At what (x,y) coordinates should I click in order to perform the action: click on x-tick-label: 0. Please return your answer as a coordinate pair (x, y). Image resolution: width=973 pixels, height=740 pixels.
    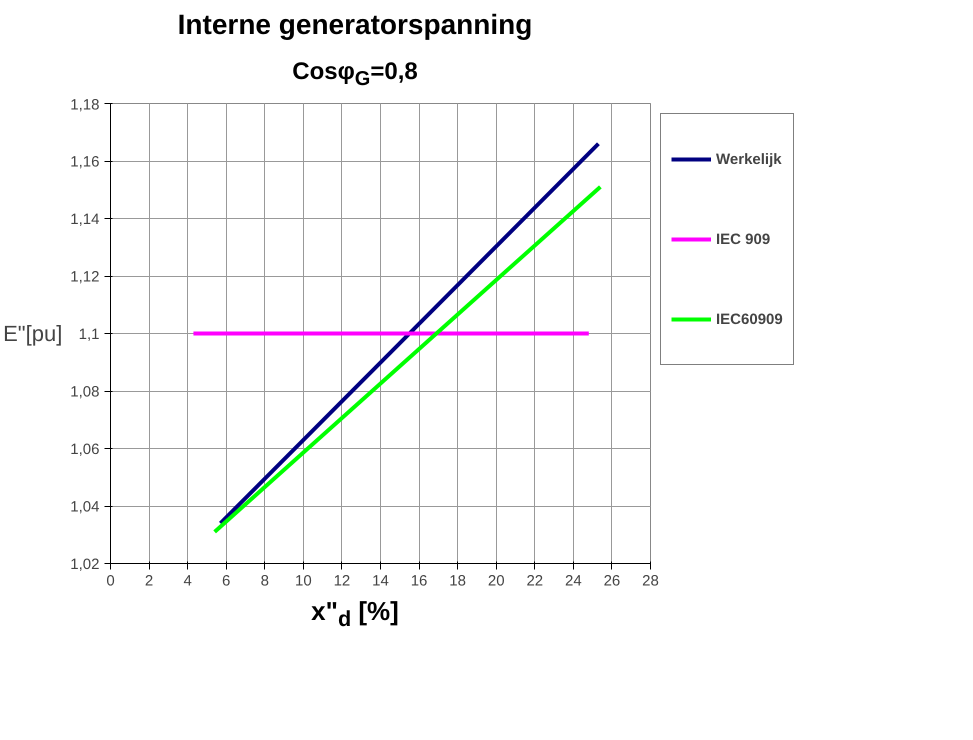
    Looking at the image, I should click on (110, 581).